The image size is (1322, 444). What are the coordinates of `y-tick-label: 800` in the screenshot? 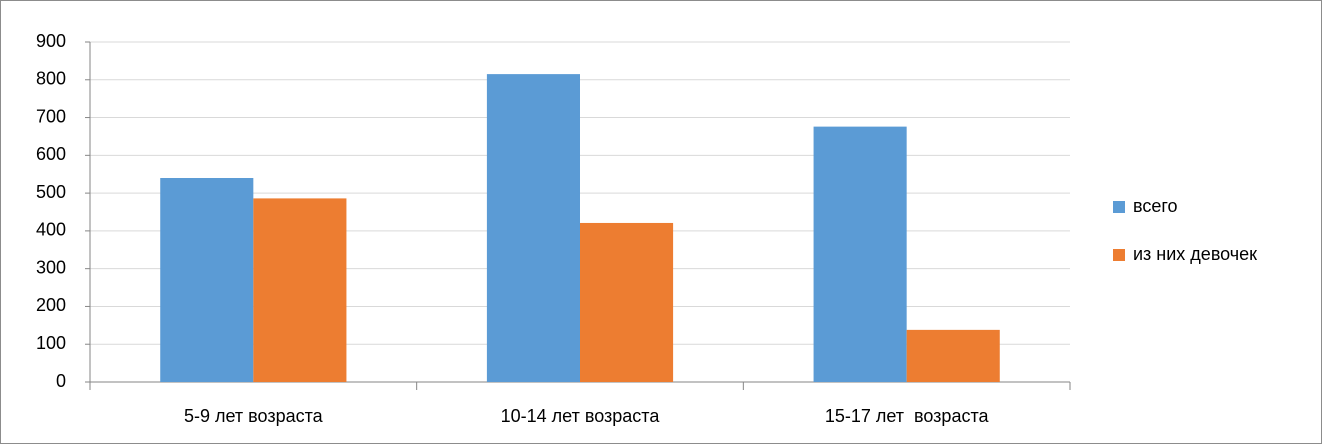 It's located at (51, 79).